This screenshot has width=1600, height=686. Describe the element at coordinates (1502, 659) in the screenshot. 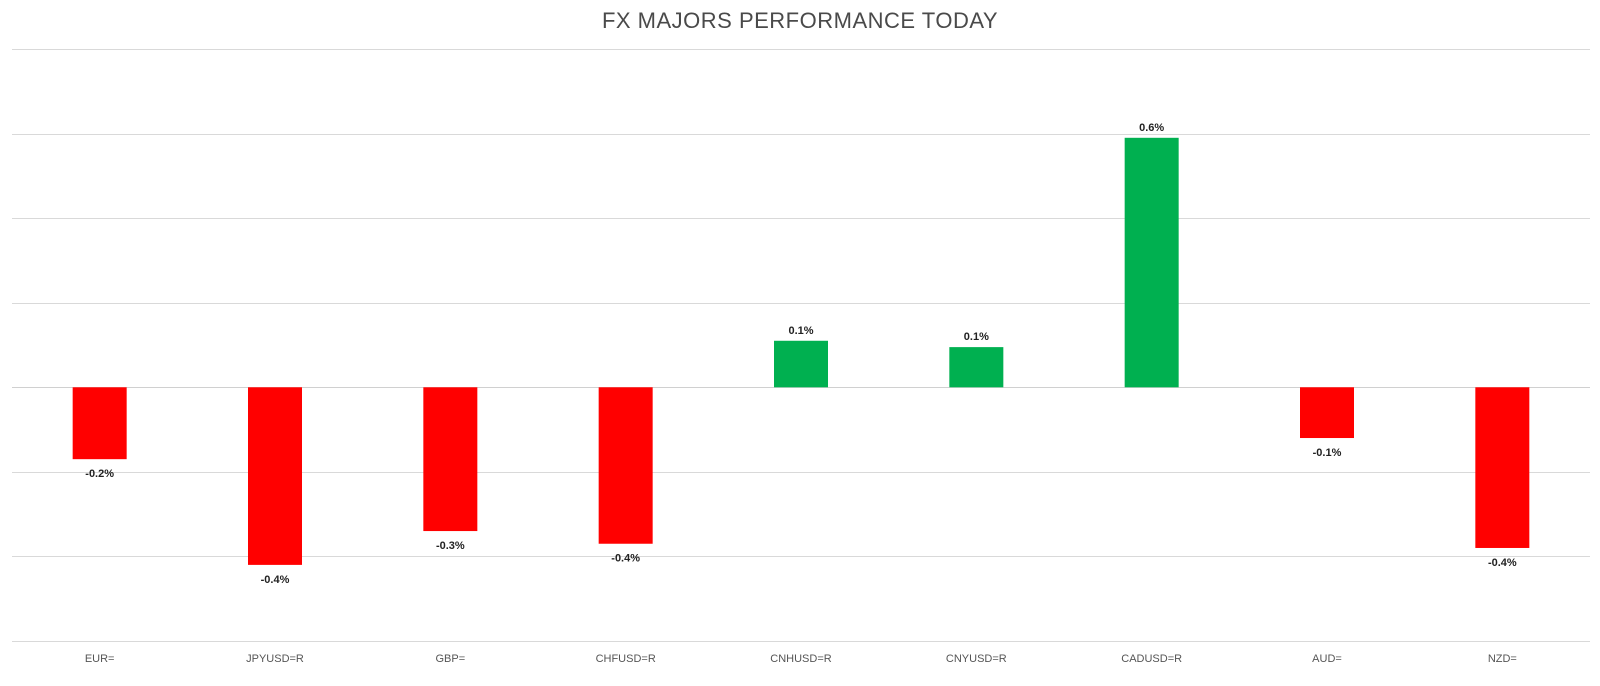

I see `x-tick-label: NZD=` at that location.